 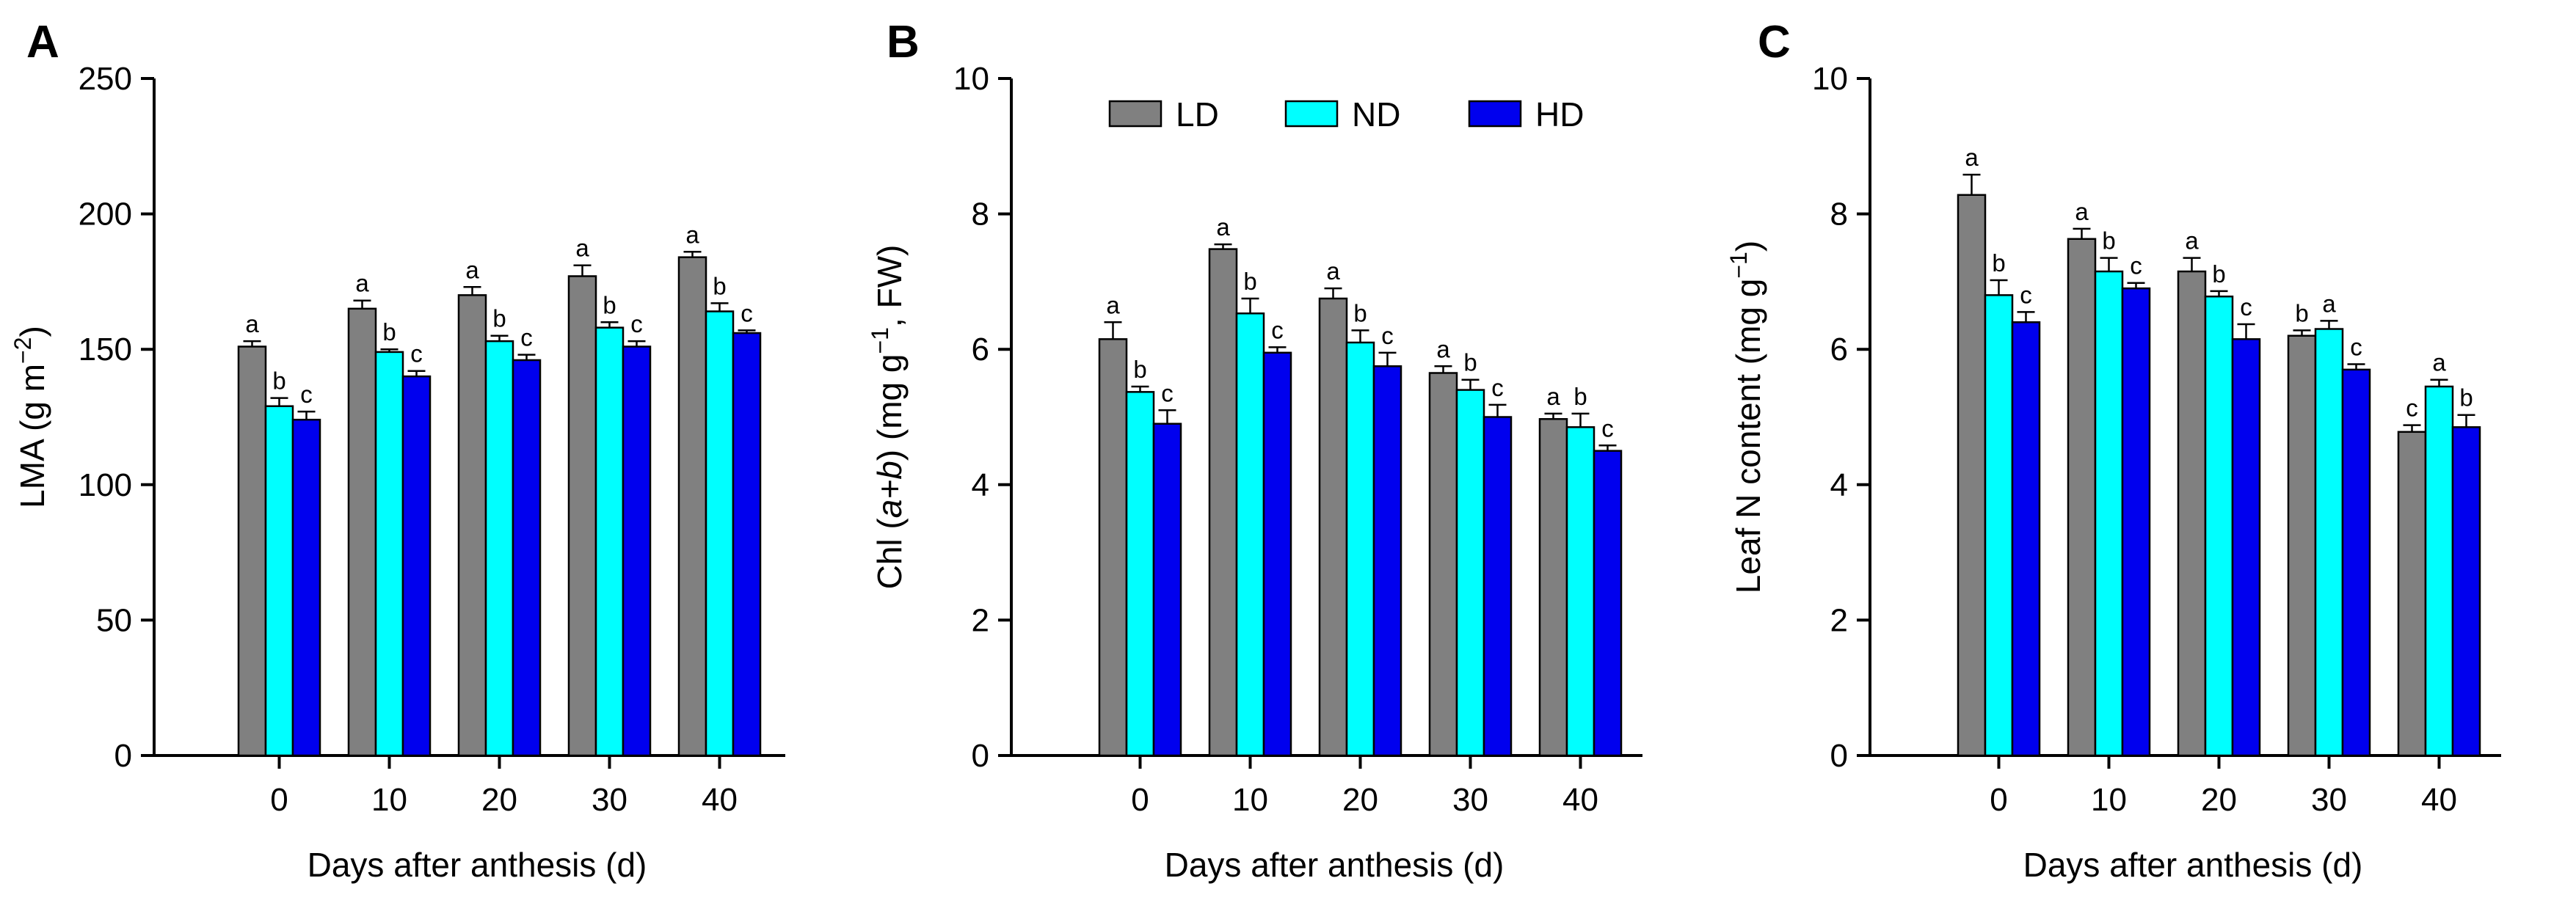 I want to click on panel-letter: A, so click(x=42, y=42).